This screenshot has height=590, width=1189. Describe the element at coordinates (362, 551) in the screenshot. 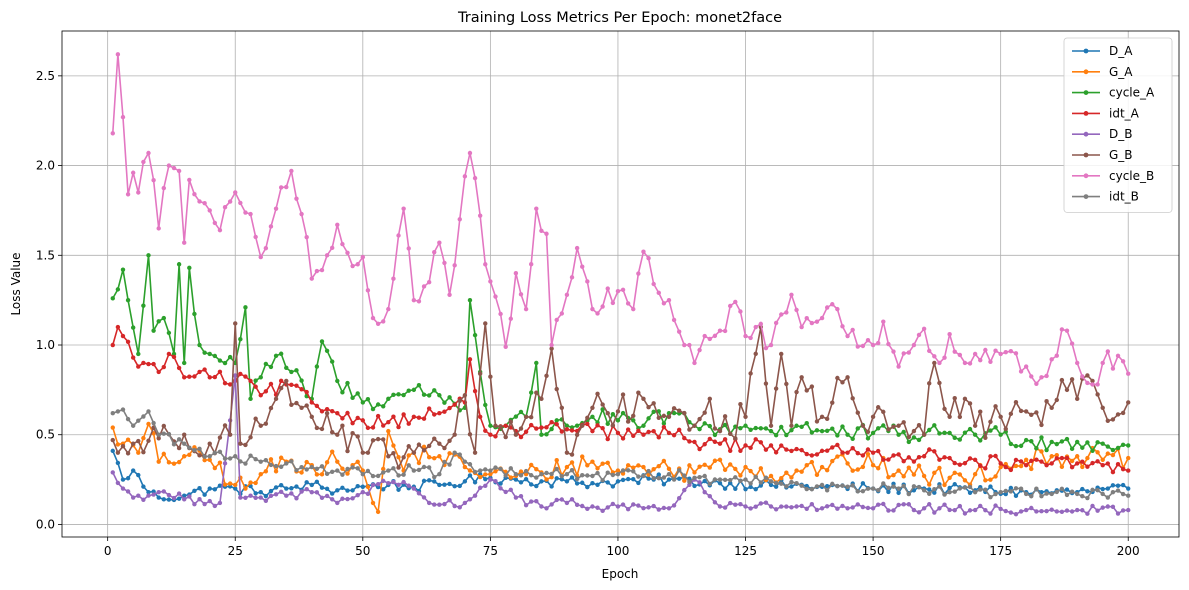

I see `x-tick-label: 50` at that location.